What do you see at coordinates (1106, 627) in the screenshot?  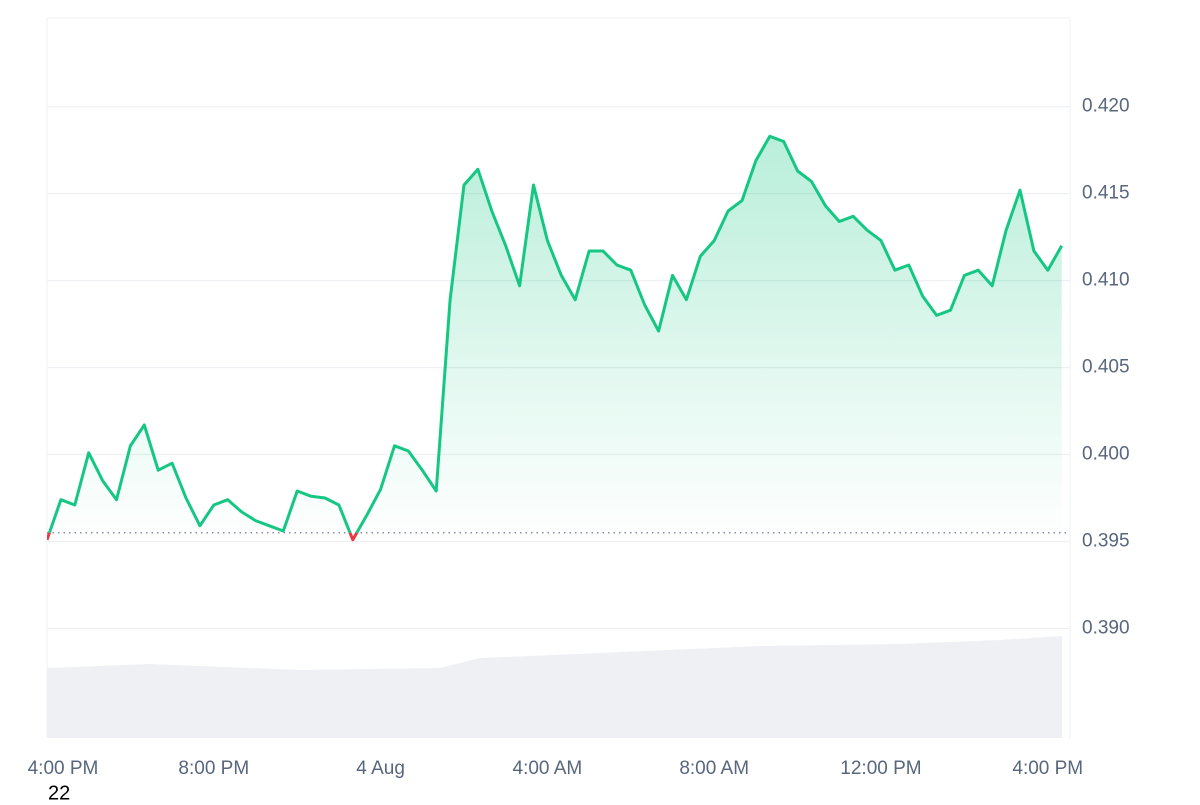 I see `y-tick-label: 0.390` at bounding box center [1106, 627].